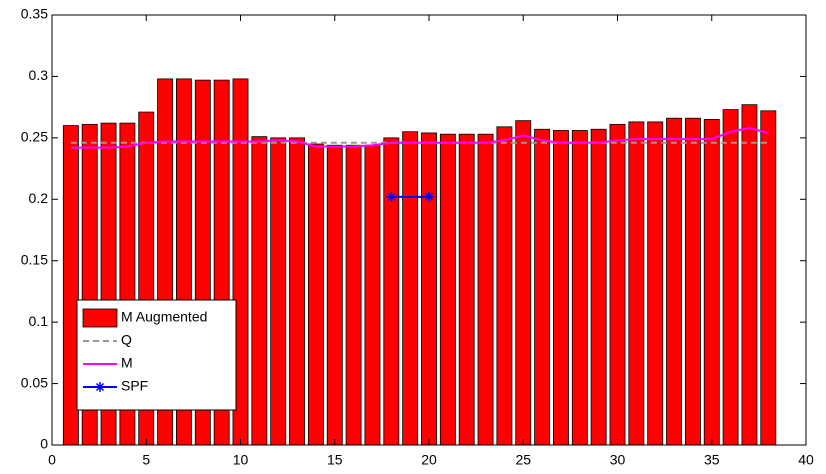 The image size is (826, 474). What do you see at coordinates (127, 363) in the screenshot?
I see `legend-label: M` at bounding box center [127, 363].